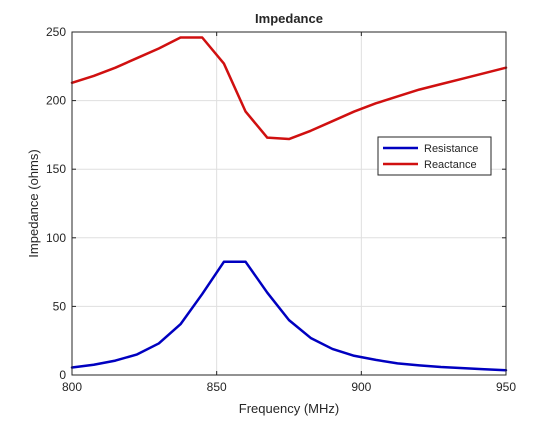 The height and width of the screenshot is (425, 560). Describe the element at coordinates (289, 408) in the screenshot. I see `x-axis-label: Frequency (MHz)` at that location.